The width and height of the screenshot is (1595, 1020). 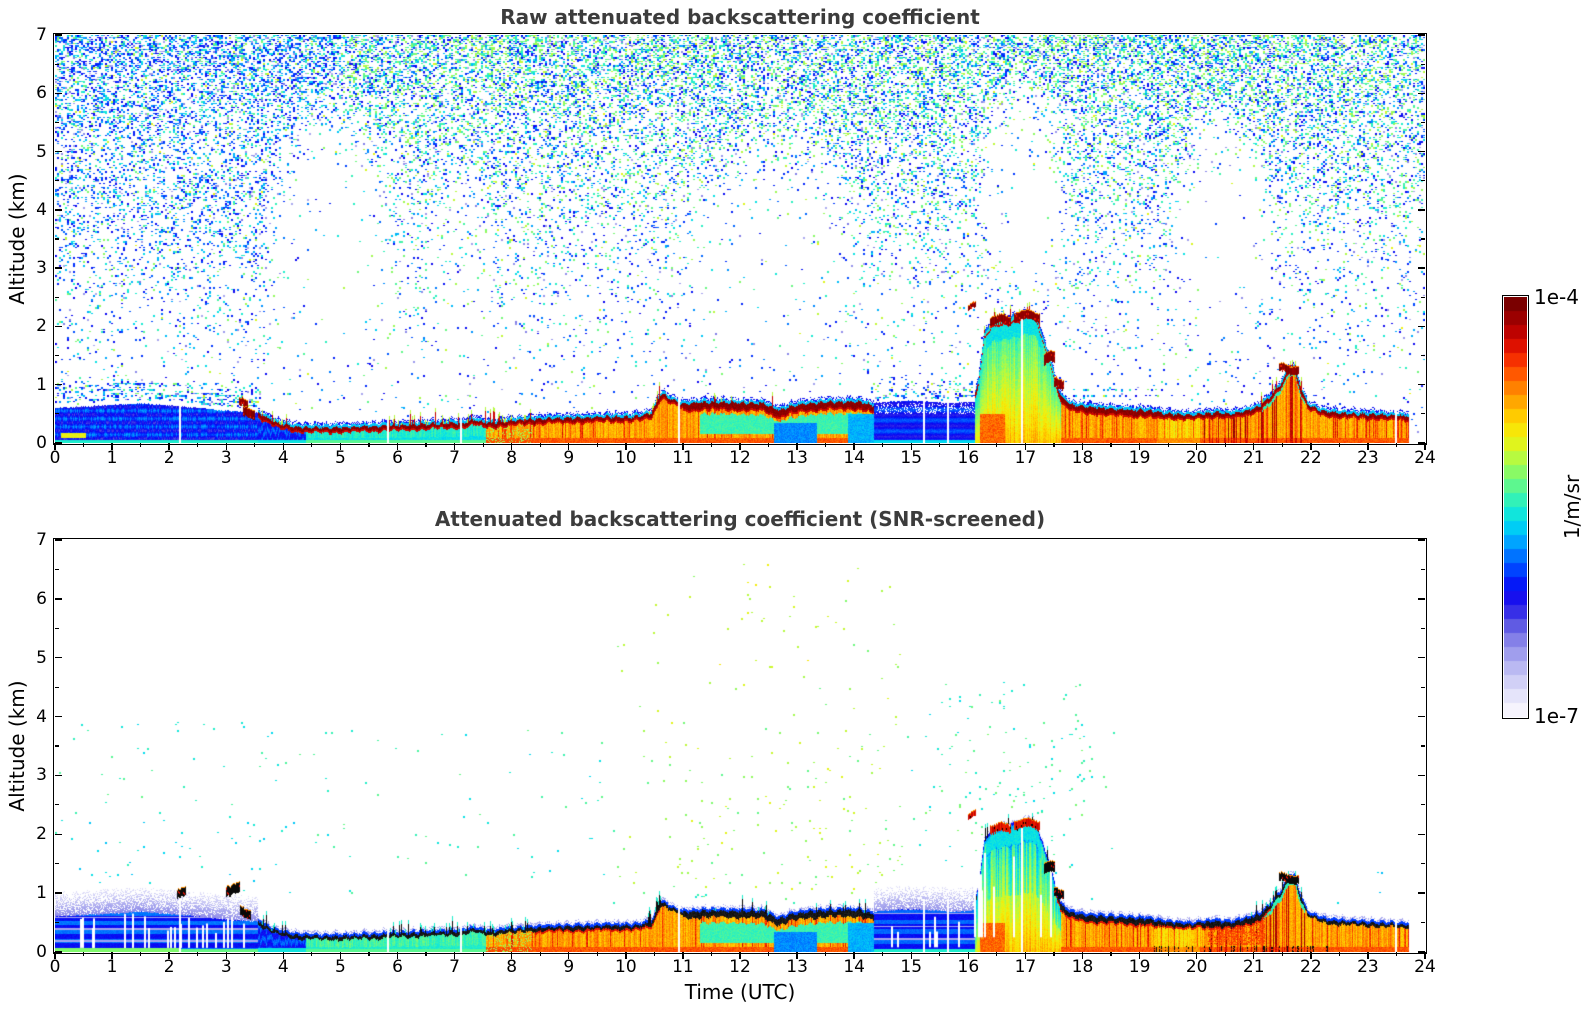 I want to click on x-tick-label: 12, so click(x=740, y=967).